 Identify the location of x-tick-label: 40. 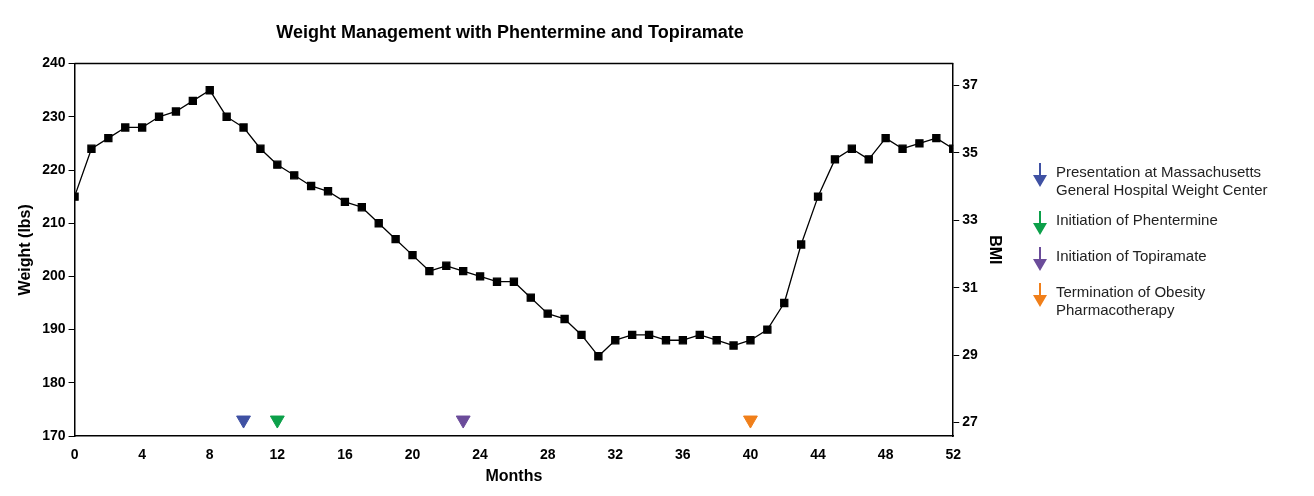
(750, 454).